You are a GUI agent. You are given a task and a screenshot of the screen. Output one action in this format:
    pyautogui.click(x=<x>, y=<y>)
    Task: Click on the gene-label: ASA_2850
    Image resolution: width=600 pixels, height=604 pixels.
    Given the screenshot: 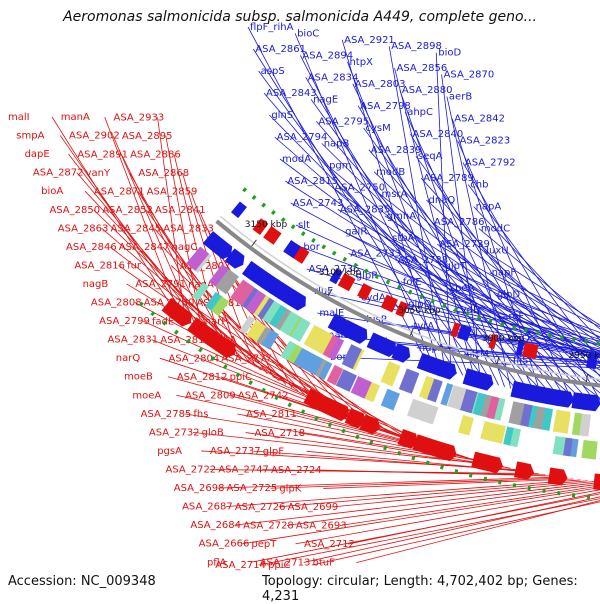 What is the action you would take?
    pyautogui.click(x=74, y=210)
    